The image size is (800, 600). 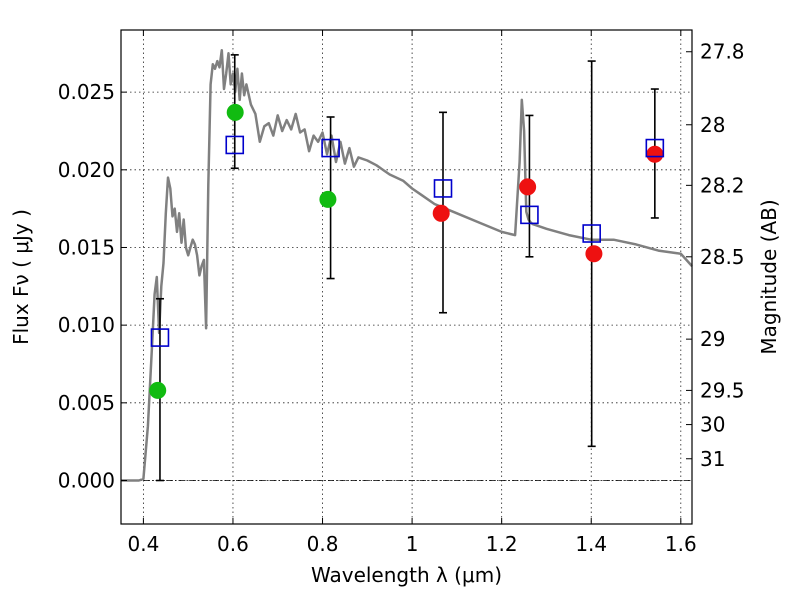 I want to click on y-axis-label: Flux Fν ( μJy ), so click(x=21, y=277).